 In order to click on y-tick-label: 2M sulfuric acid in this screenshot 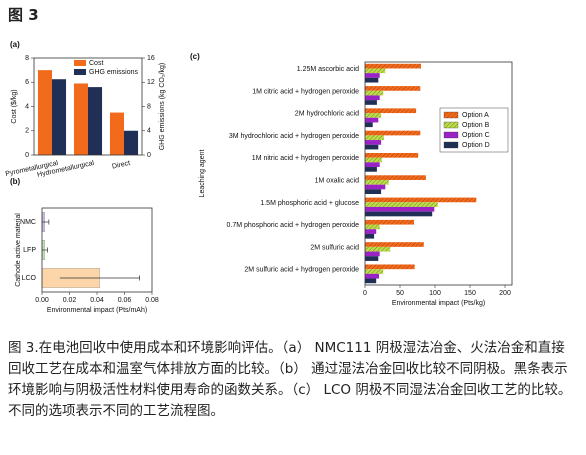, I will do `click(334, 247)`.